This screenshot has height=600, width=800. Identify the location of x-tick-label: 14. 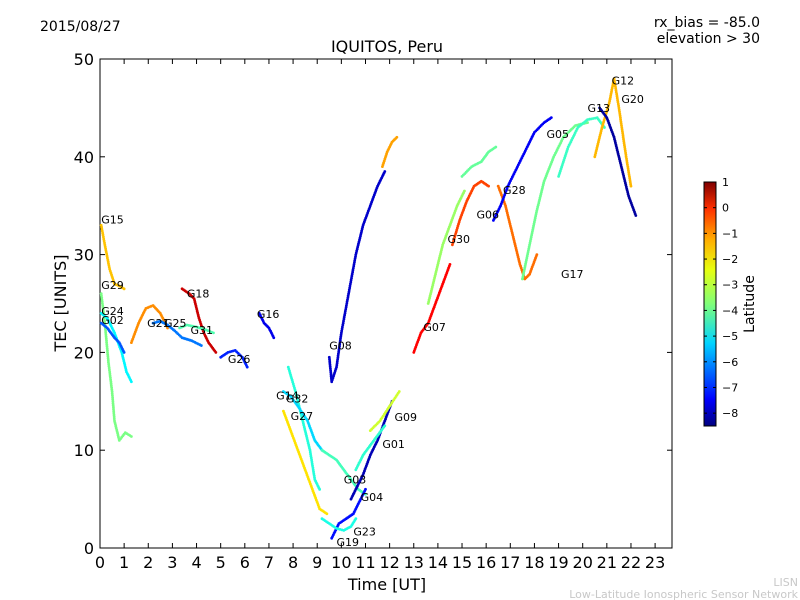
(438, 562).